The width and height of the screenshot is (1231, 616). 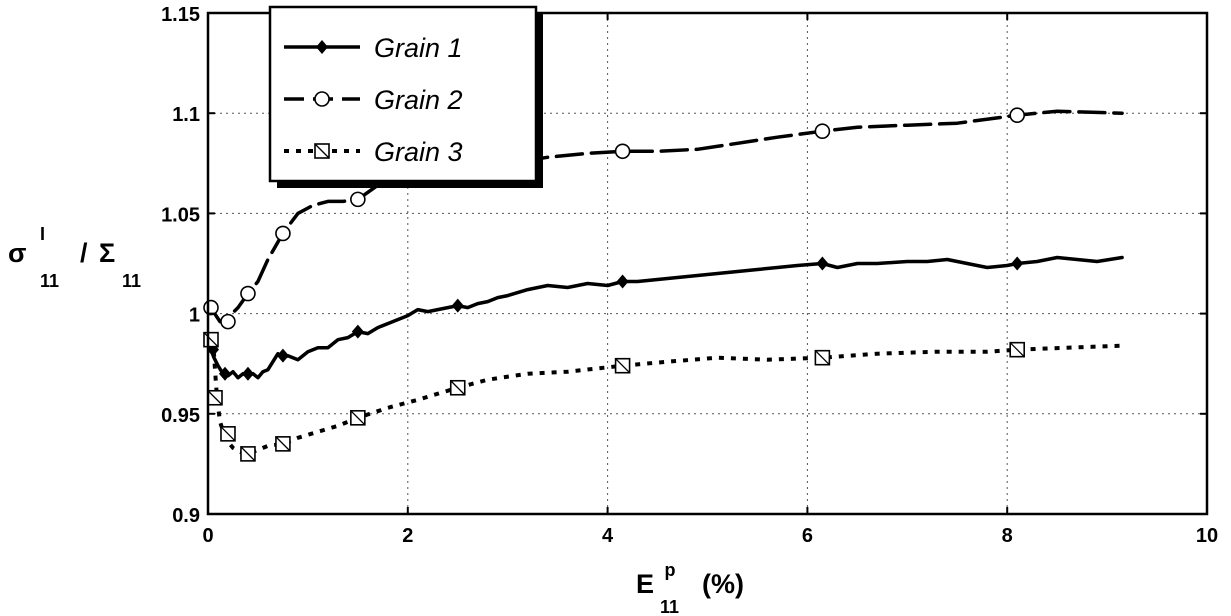 What do you see at coordinates (1007, 536) in the screenshot?
I see `x-tick-label: 8` at bounding box center [1007, 536].